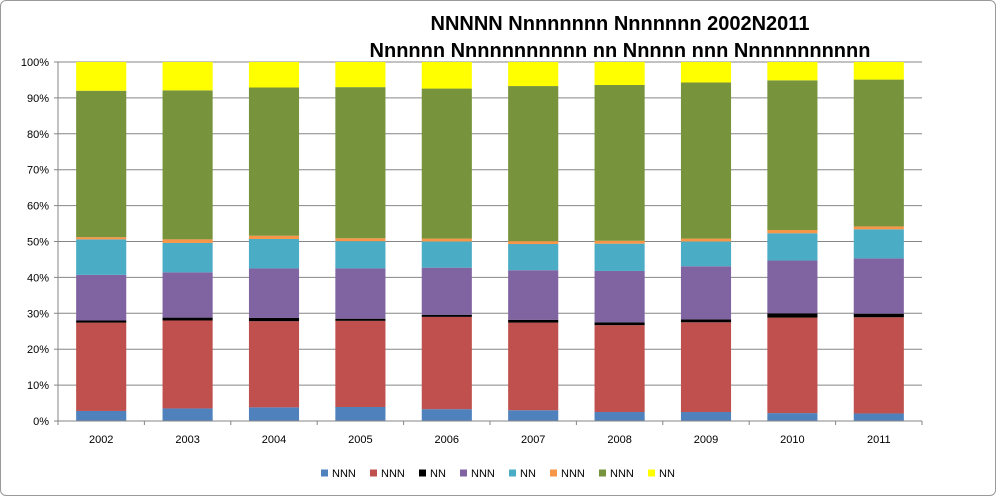  Describe the element at coordinates (38, 171) in the screenshot. I see `y-tick-label: 70%` at that location.